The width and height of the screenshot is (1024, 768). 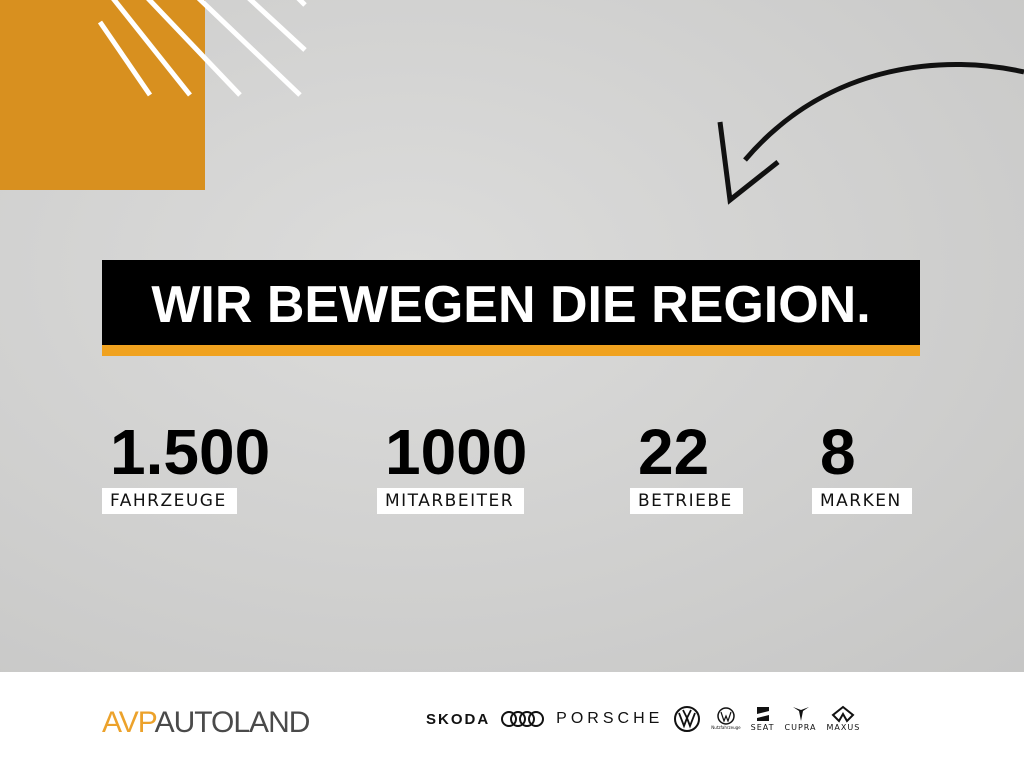 What do you see at coordinates (206, 722) in the screenshot?
I see `avp-autoland-logo: AVPAUTOLAND` at bounding box center [206, 722].